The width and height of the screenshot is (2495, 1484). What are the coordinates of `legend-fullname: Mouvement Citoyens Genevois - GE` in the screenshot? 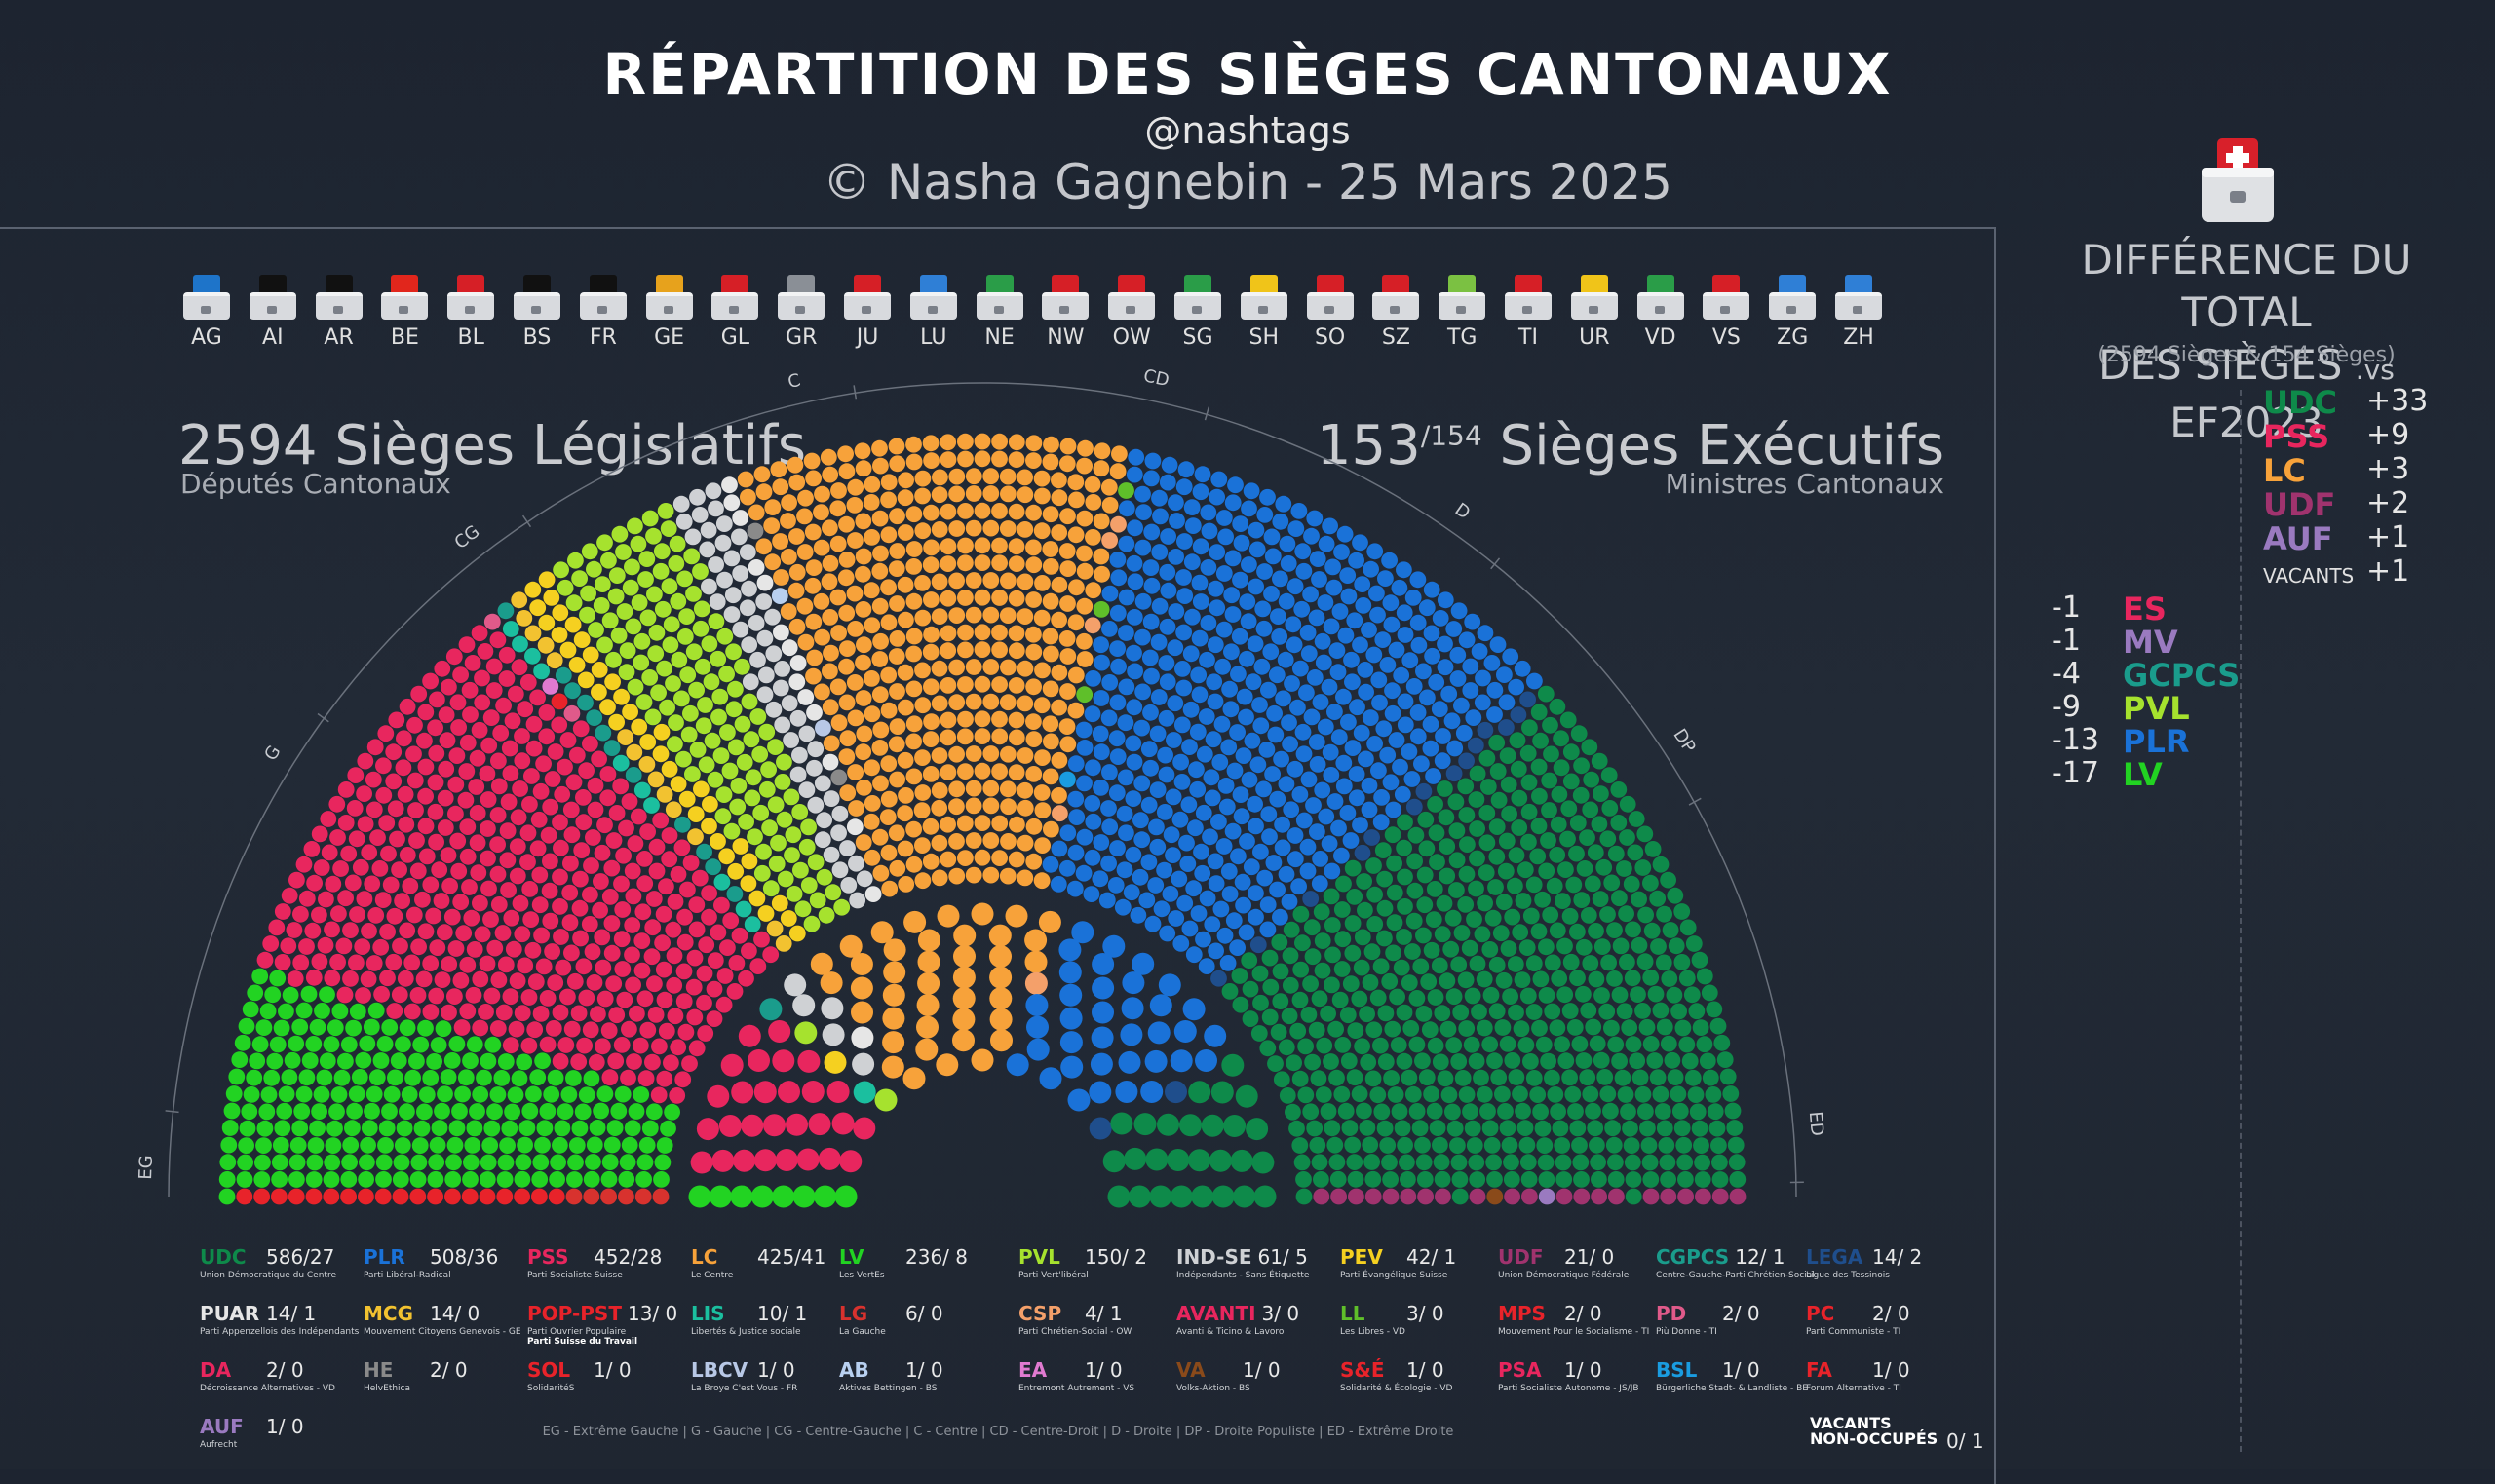 It's located at (446, 1332).